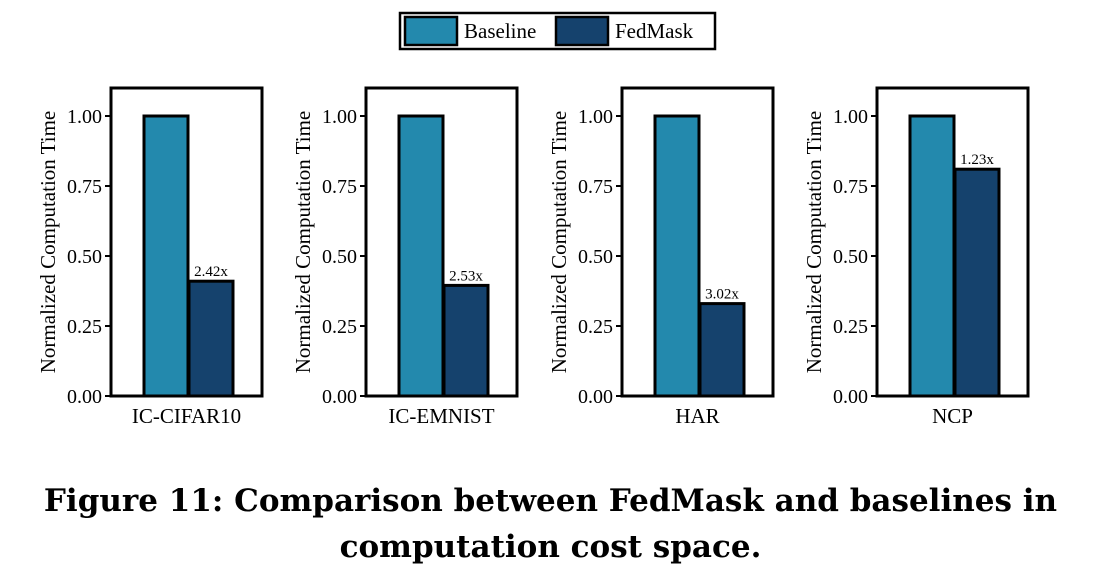 The height and width of the screenshot is (584, 1101). Describe the element at coordinates (48, 242) in the screenshot. I see `y-axis-label-1: Normalized Computation Time` at that location.